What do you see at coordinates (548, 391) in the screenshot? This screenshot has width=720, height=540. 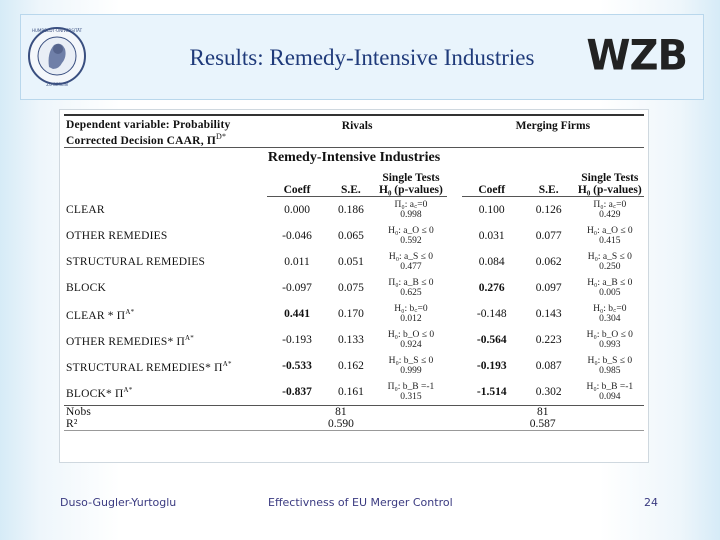 I see `merging-se: 0.302` at bounding box center [548, 391].